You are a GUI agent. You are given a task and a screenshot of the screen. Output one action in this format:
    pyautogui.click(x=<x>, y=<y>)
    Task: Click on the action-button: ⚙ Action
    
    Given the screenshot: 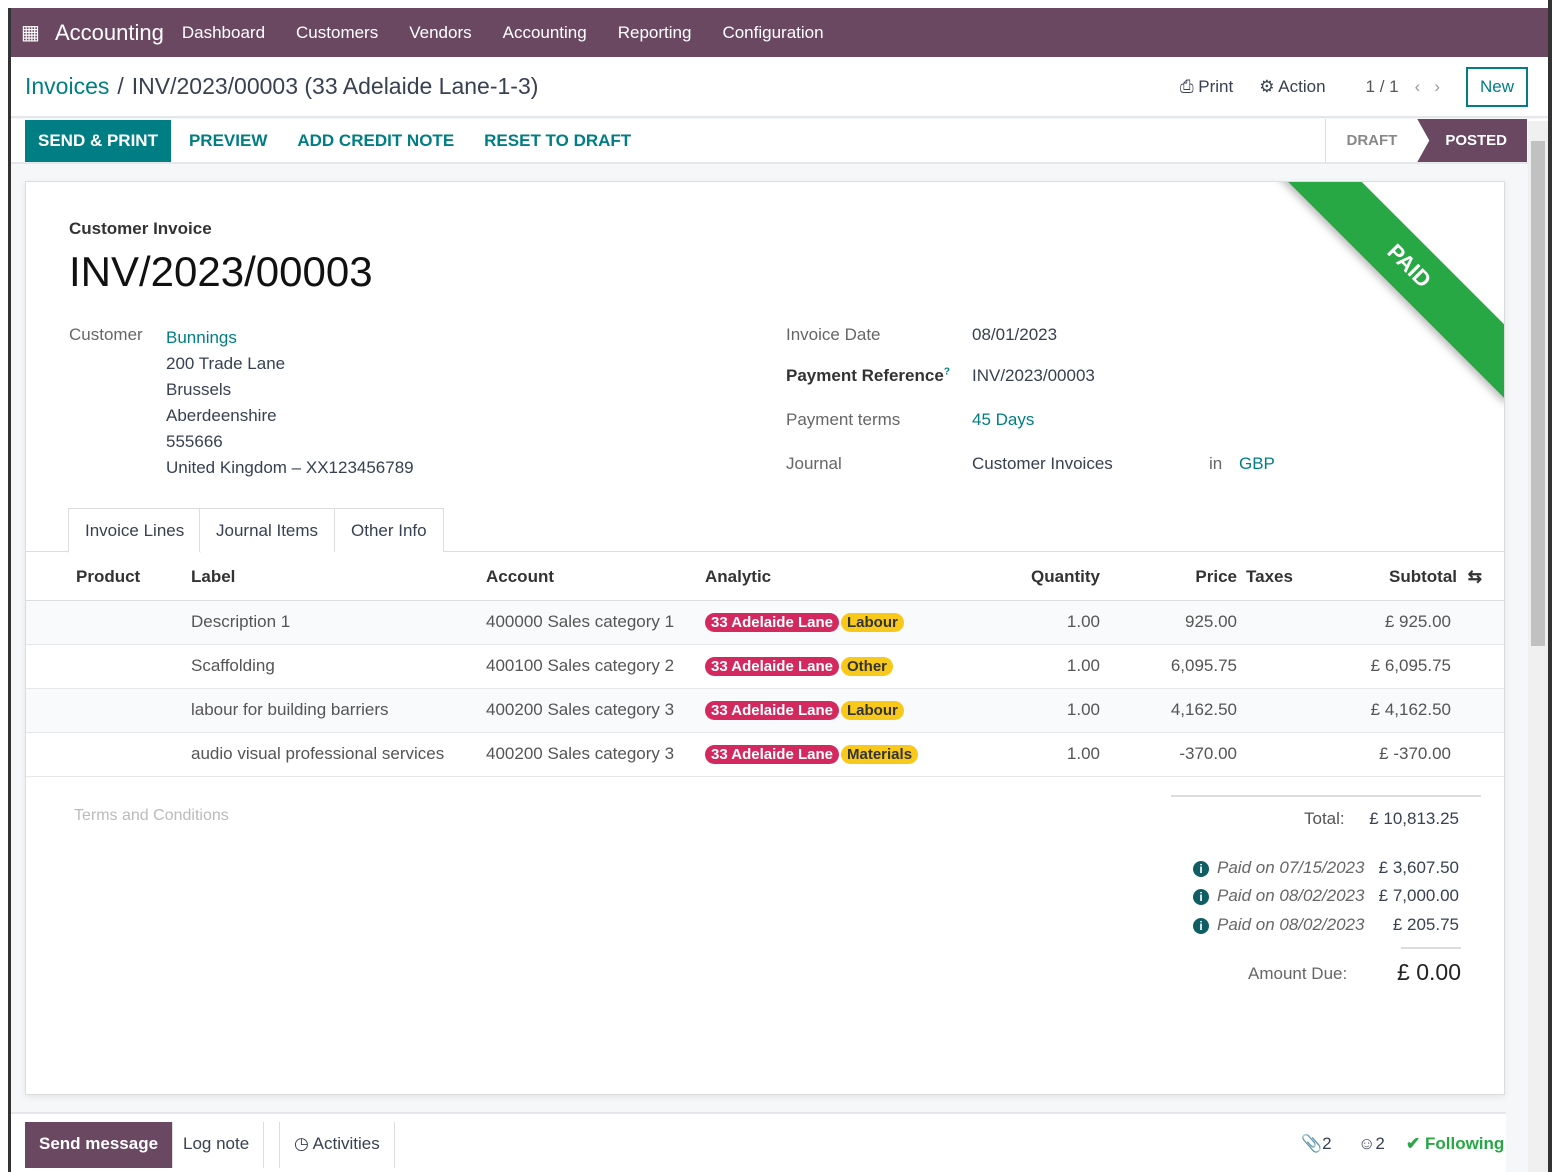 What is the action you would take?
    pyautogui.click(x=1292, y=87)
    